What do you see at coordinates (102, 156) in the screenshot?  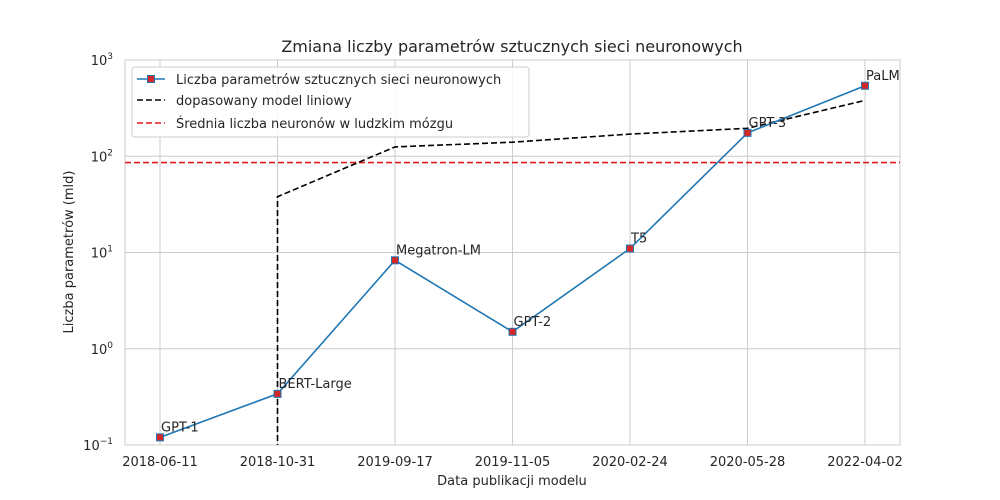 I see `y-tick-label: 10²` at bounding box center [102, 156].